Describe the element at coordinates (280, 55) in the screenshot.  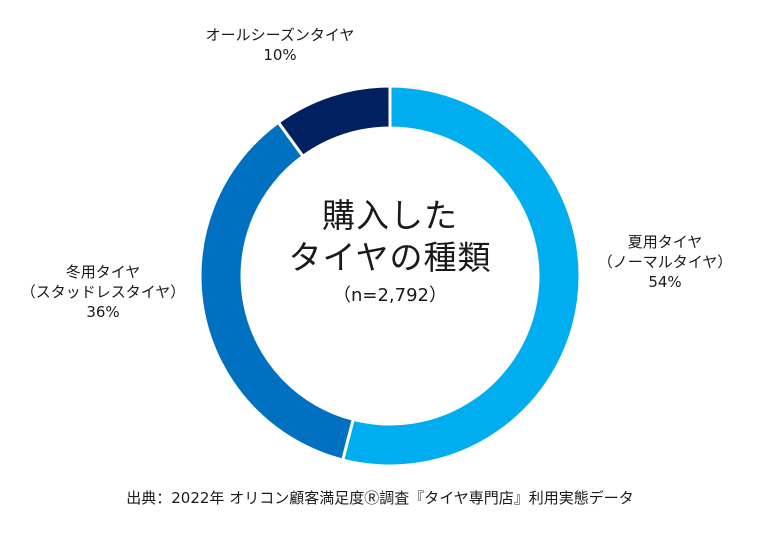
I see `label-allseason-value: 10%` at that location.